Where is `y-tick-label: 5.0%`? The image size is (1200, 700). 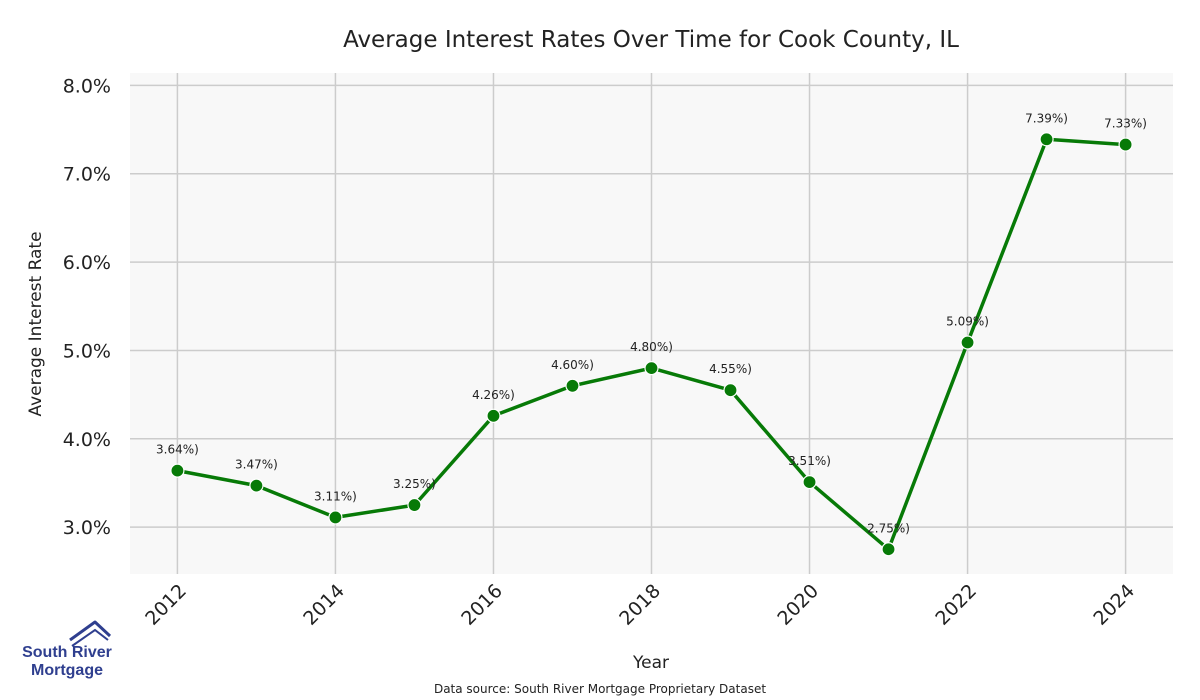 y-tick-label: 5.0% is located at coordinates (87, 351).